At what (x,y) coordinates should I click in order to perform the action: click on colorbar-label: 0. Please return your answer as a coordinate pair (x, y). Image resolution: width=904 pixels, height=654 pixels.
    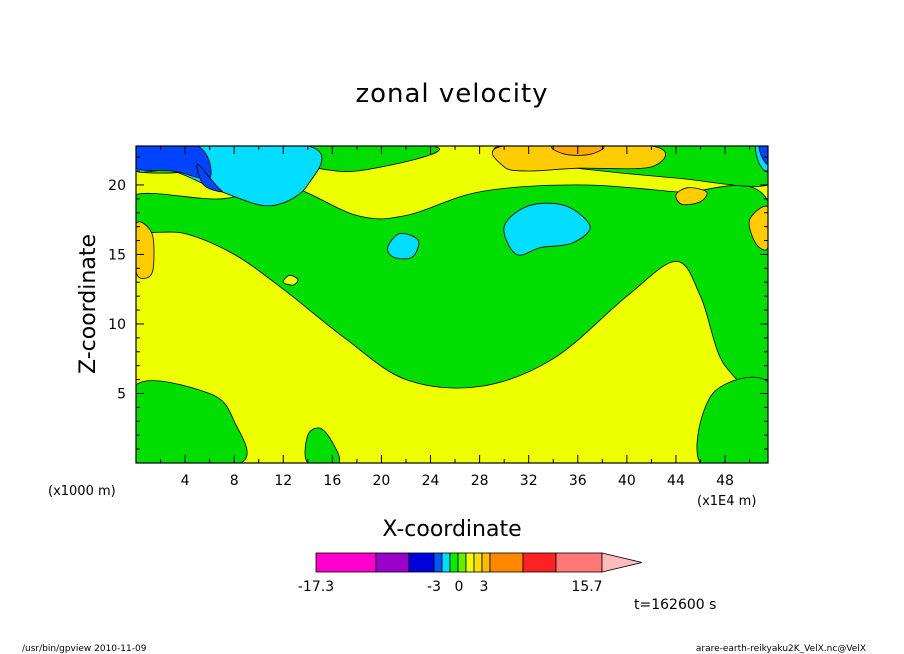
    Looking at the image, I should click on (459, 587).